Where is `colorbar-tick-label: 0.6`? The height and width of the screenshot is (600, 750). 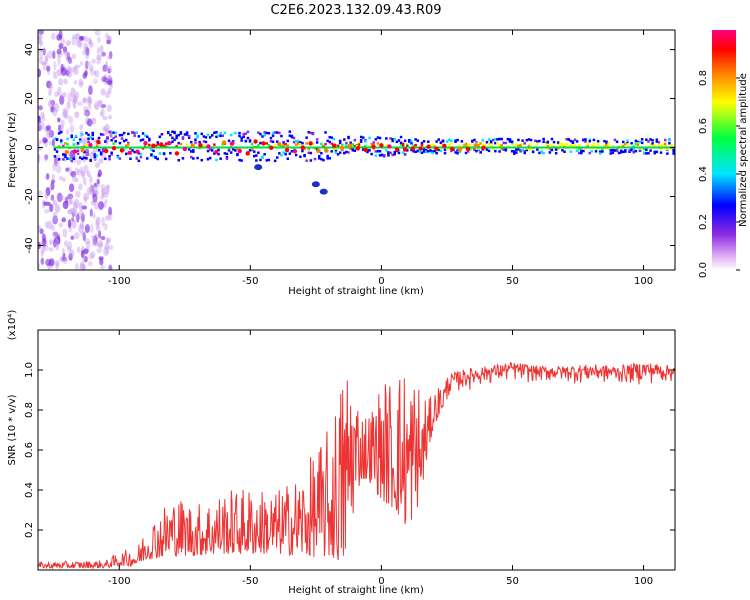 colorbar-tick-label: 0.6 is located at coordinates (703, 126).